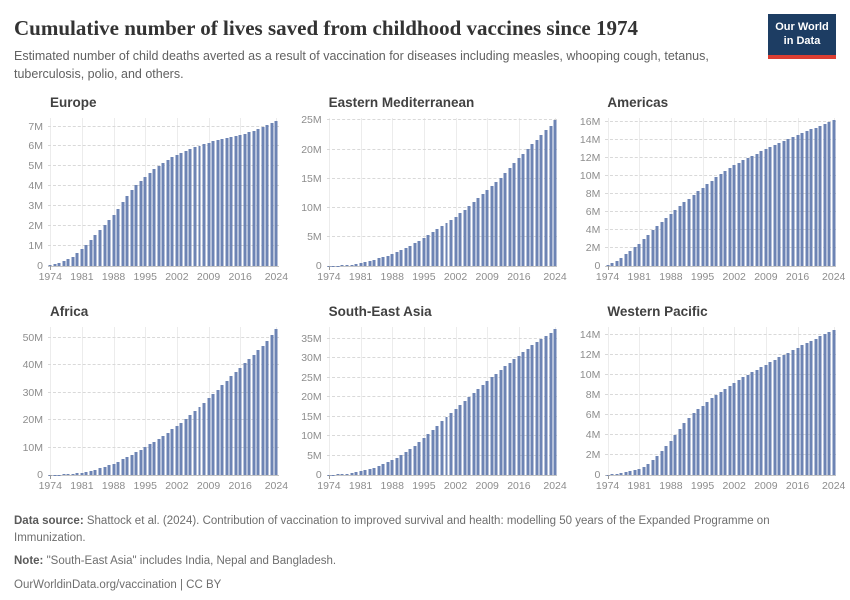  I want to click on owid-logo: Our World in Data, so click(802, 36).